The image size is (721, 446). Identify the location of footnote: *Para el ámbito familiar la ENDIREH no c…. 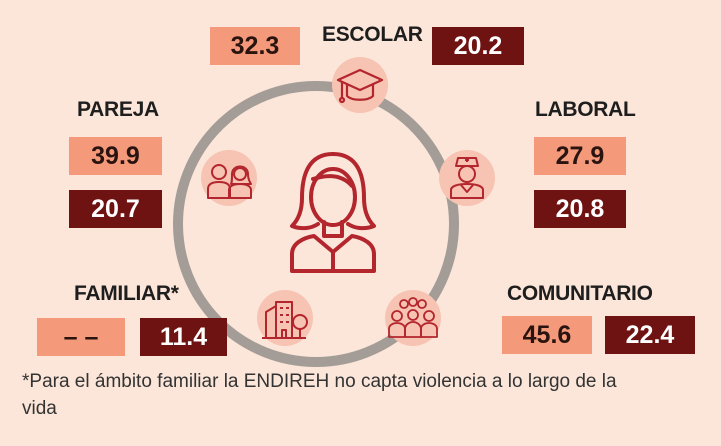
(319, 395).